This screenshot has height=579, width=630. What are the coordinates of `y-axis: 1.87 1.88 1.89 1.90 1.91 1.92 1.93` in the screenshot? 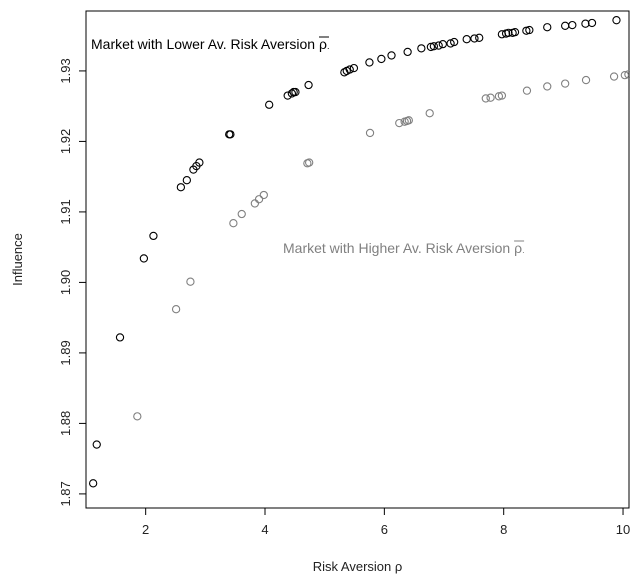 It's located at (72, 282).